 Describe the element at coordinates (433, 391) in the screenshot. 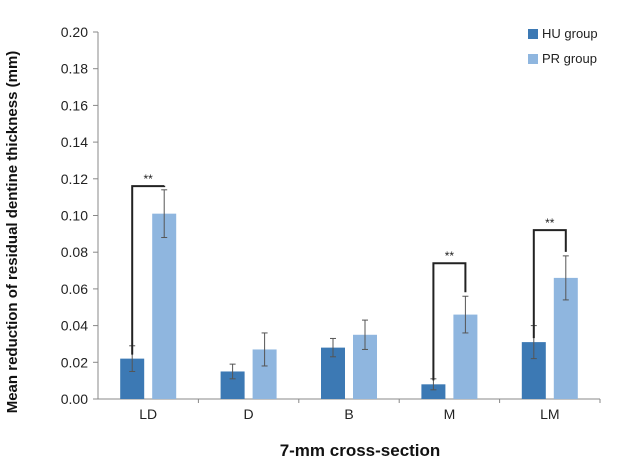

I see `bar-hu-group-m` at that location.